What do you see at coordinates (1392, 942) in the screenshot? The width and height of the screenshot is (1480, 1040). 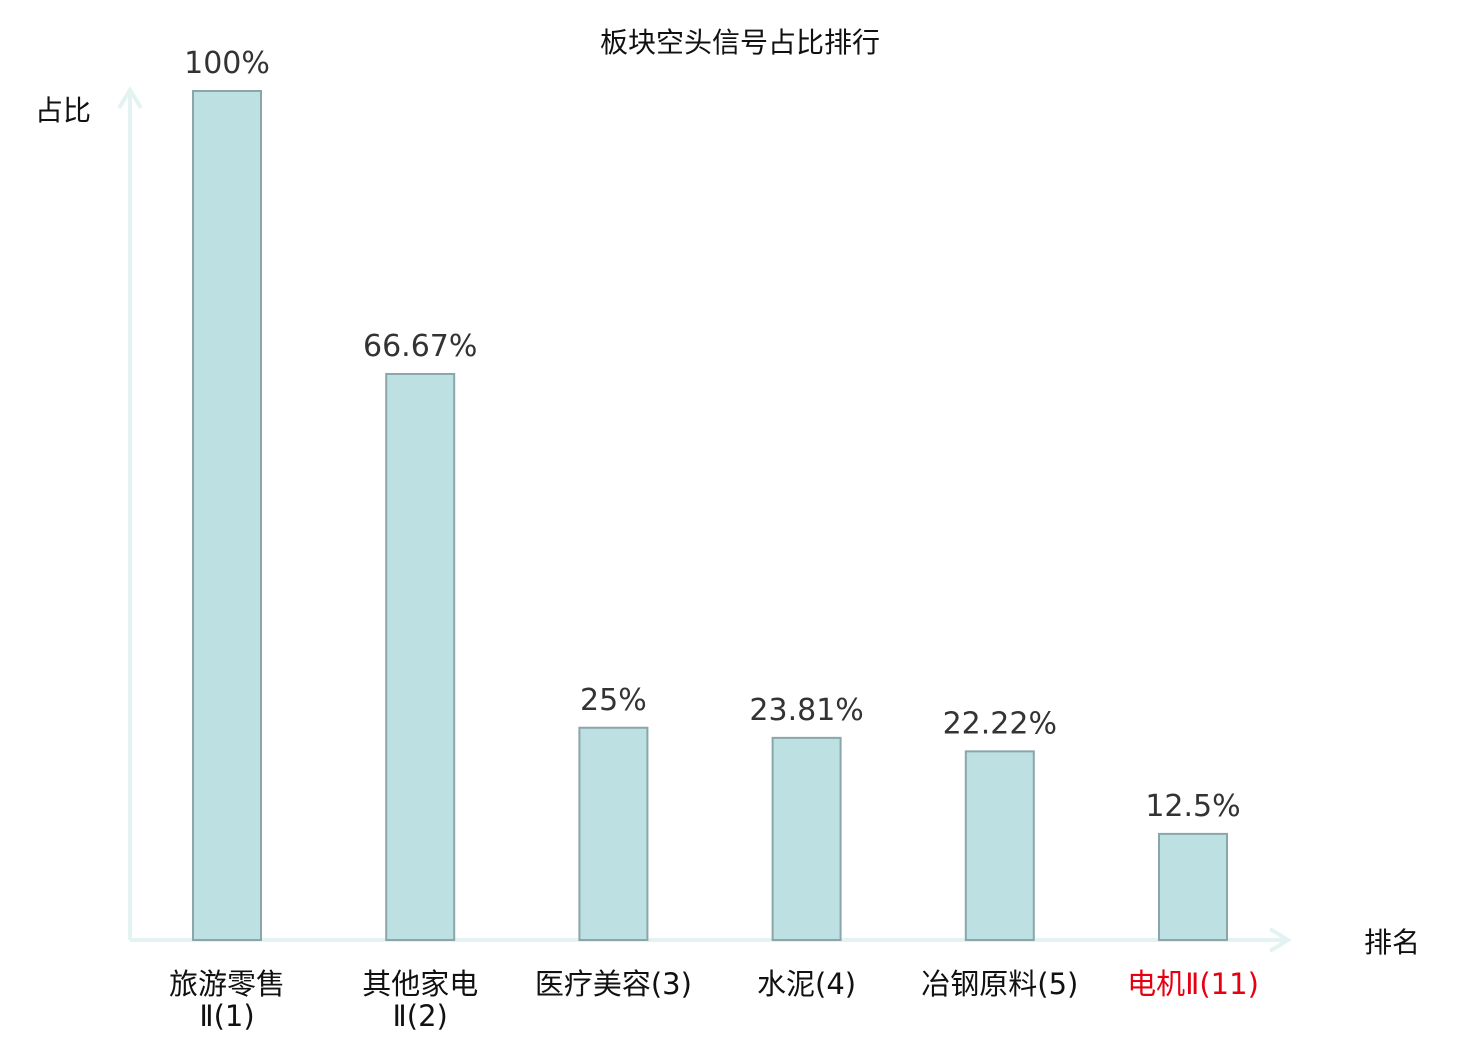 I see `x-axis-label: 排名` at bounding box center [1392, 942].